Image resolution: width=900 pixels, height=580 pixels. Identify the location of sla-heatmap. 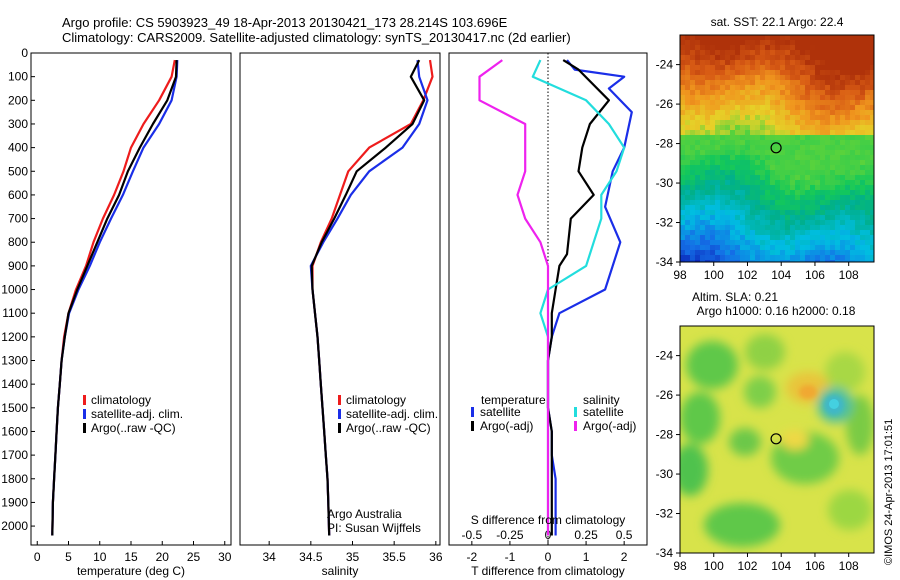
(777, 439).